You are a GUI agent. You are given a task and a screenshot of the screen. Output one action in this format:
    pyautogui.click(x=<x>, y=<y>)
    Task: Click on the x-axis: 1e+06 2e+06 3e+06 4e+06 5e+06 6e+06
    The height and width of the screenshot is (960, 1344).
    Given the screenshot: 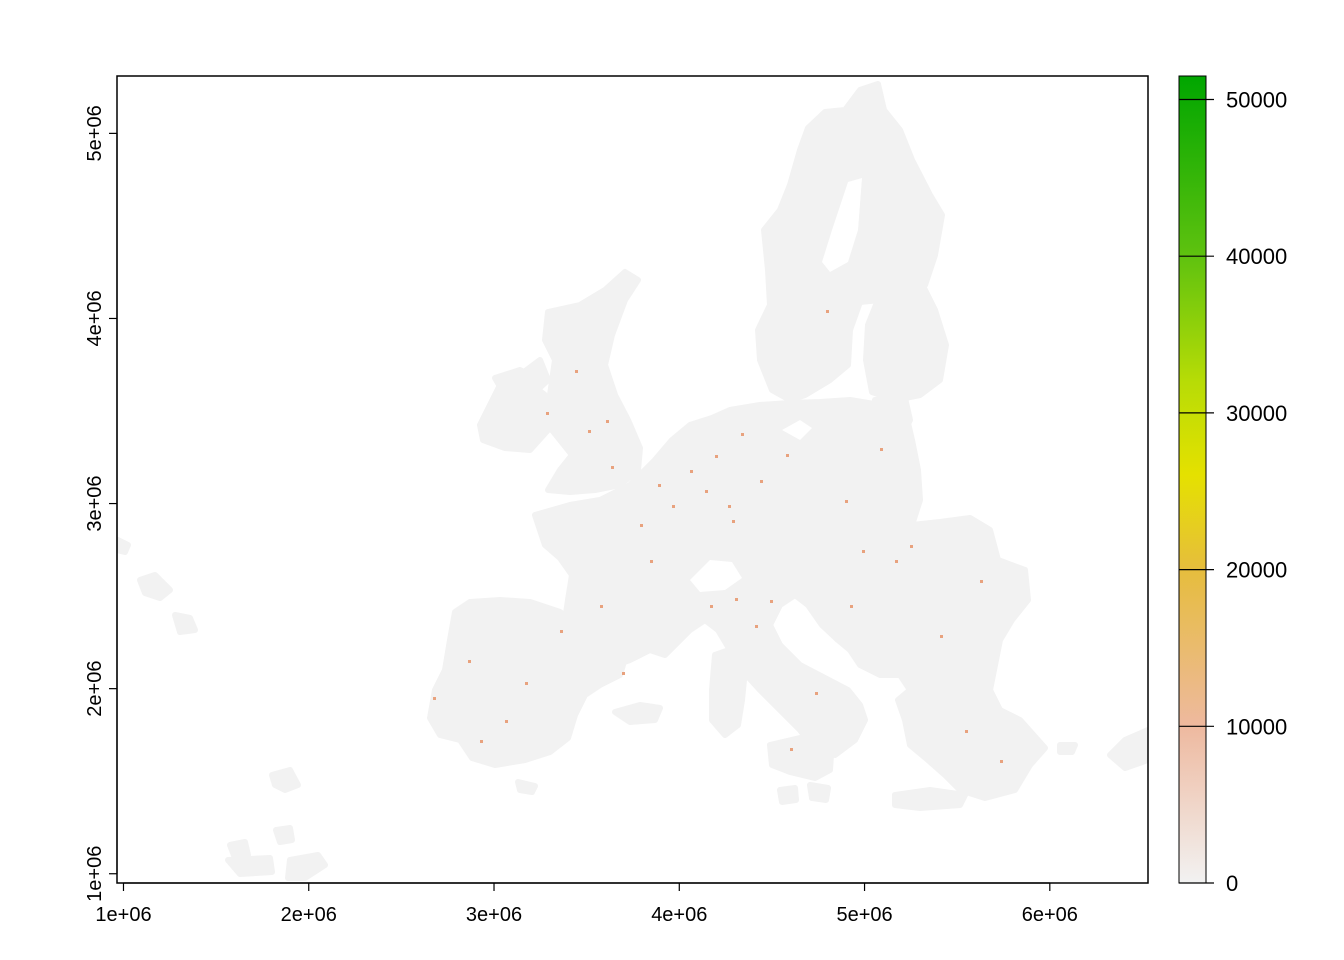 What is the action you would take?
    pyautogui.click(x=586, y=904)
    